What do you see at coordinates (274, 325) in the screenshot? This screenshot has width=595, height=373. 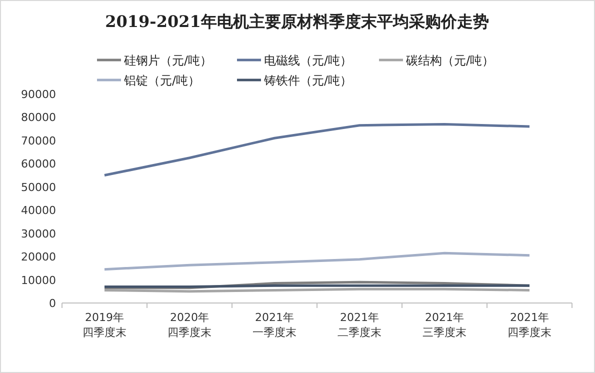 I see `x-tick-label: 2021年一季度末` at bounding box center [274, 325].